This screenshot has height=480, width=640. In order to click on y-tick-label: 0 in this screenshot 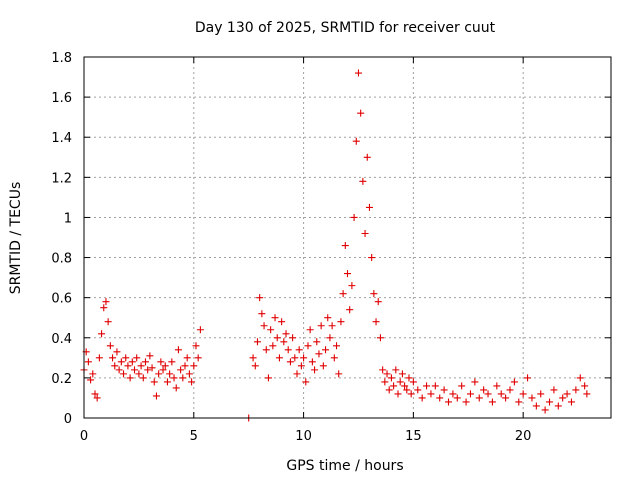, I will do `click(68, 419)`.